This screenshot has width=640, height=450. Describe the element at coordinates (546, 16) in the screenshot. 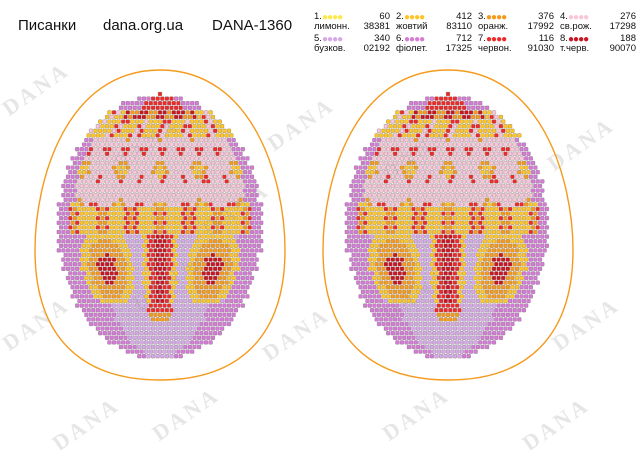

I see `legend-count: 376` at that location.